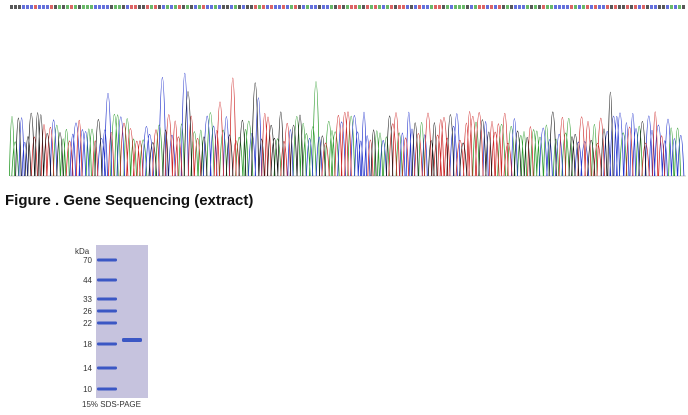 Image resolution: width=688 pixels, height=415 pixels. What do you see at coordinates (129, 200) in the screenshot?
I see `figure-caption: Figure . Gene Sequencing (extract)` at bounding box center [129, 200].